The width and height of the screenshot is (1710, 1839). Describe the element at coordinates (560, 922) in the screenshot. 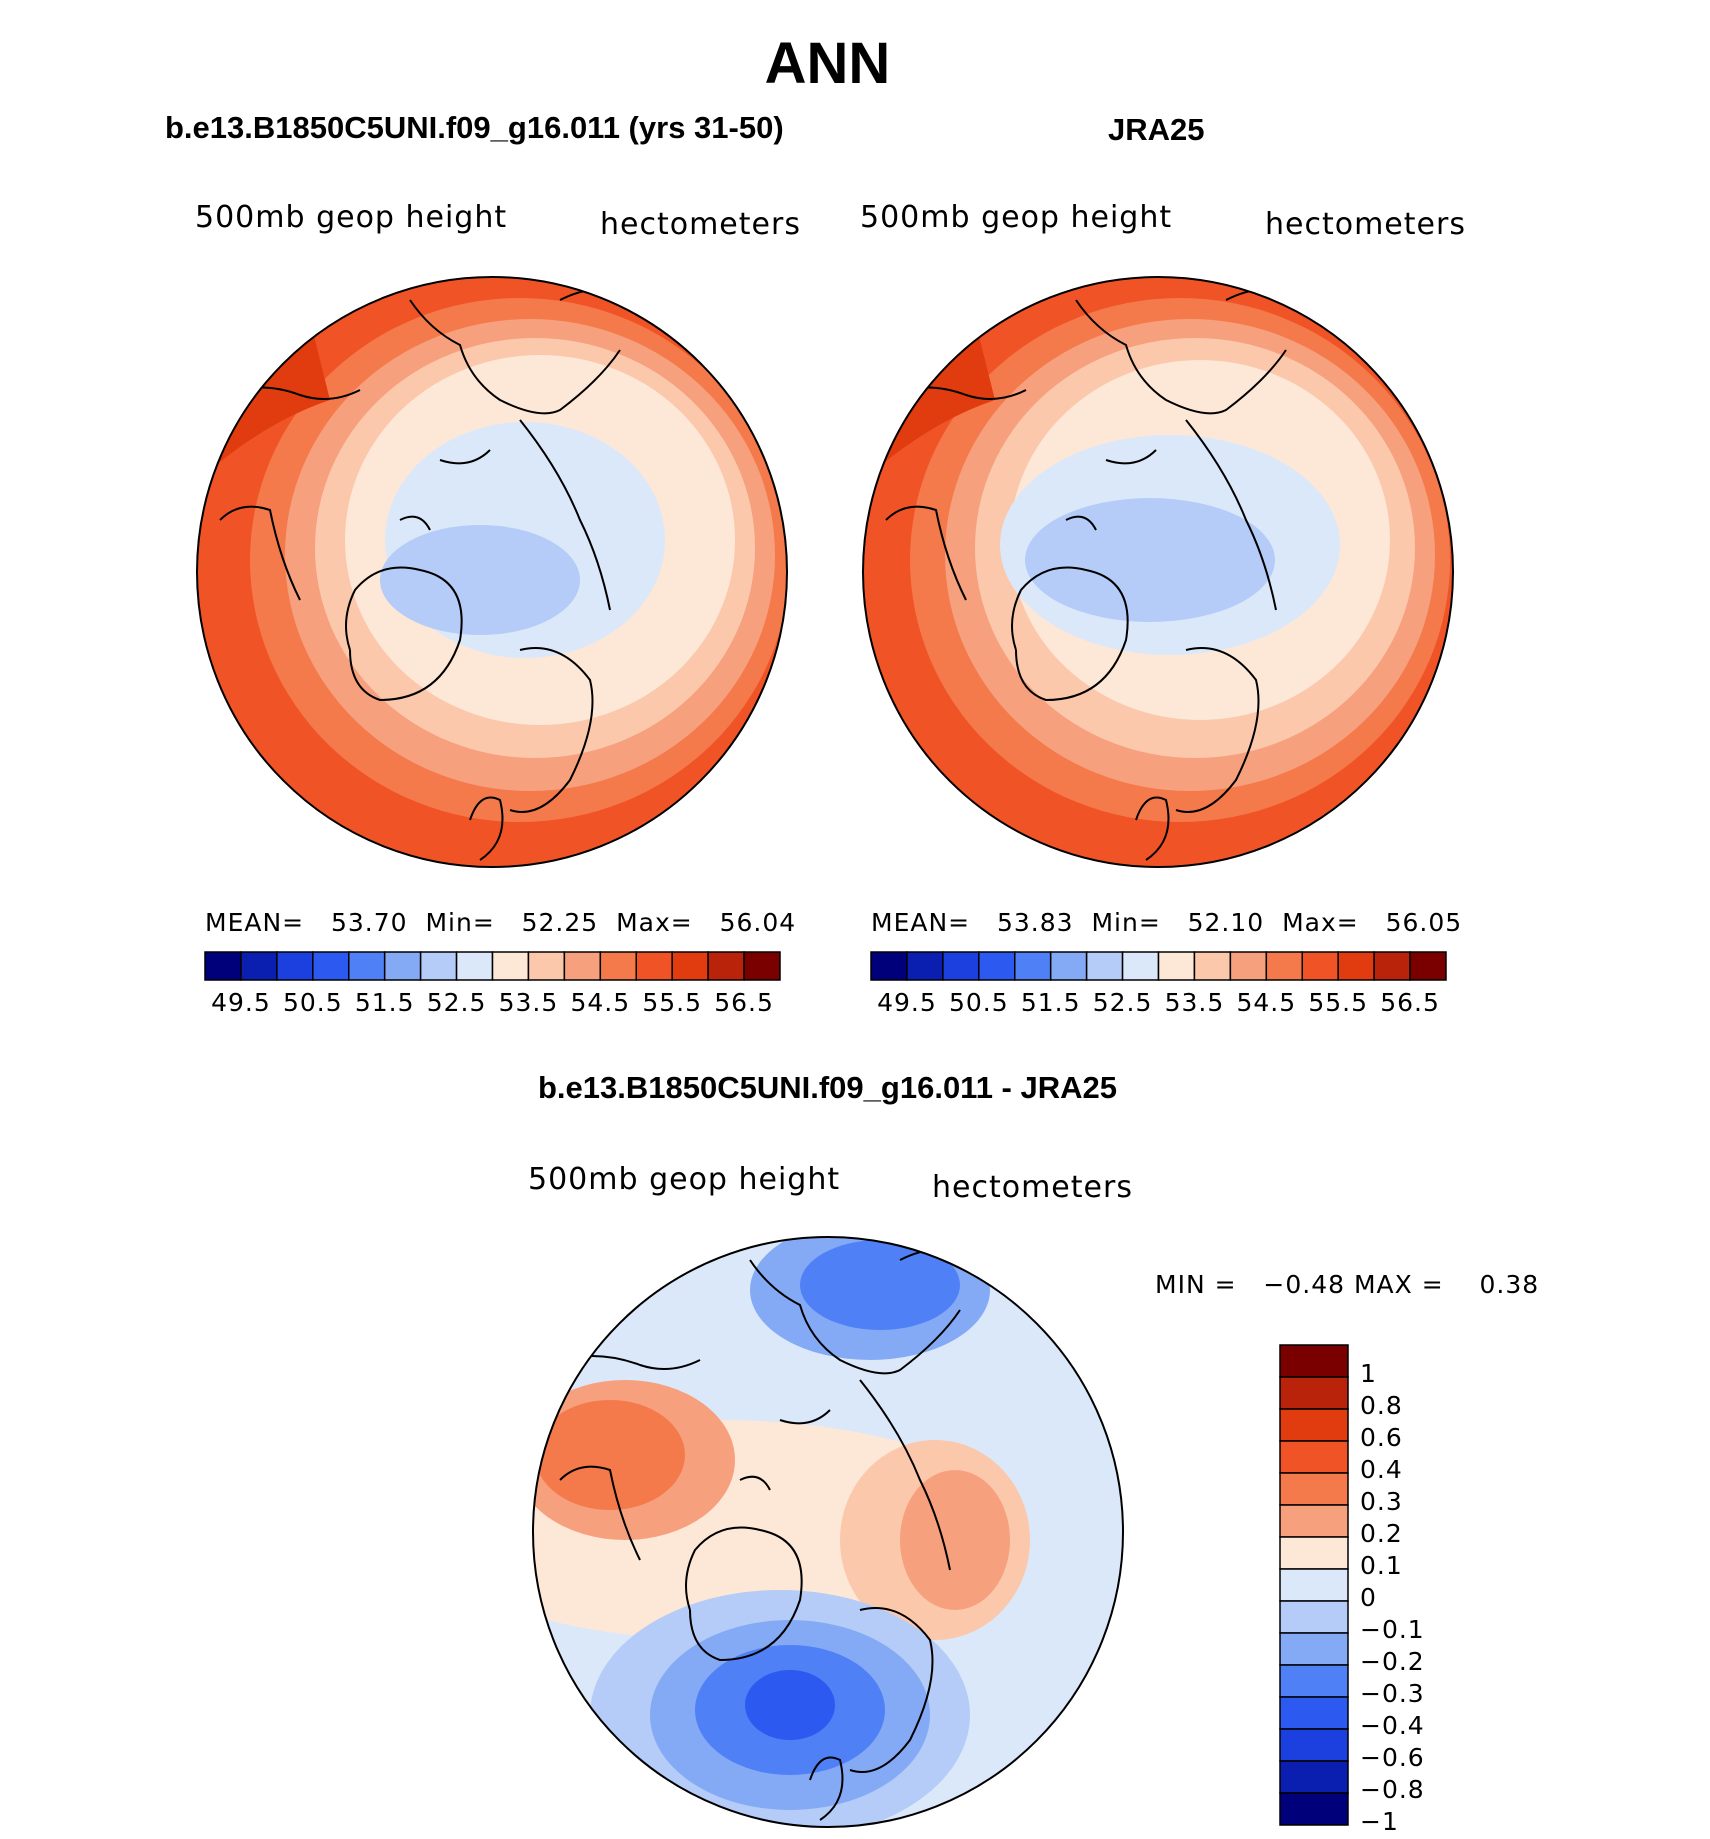

I see `left-min-value: 52.25` at that location.